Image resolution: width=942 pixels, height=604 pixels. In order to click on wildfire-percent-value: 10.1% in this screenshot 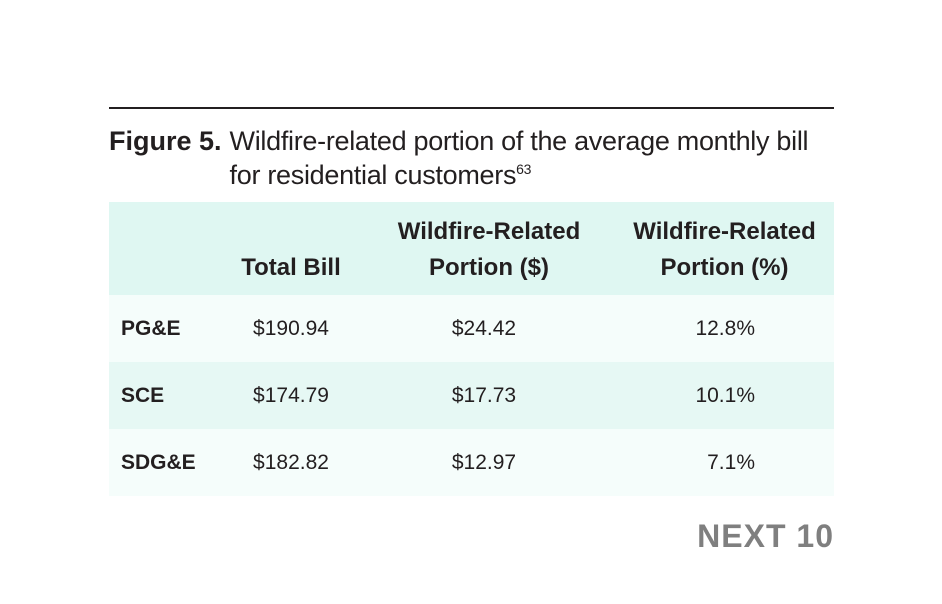, I will do `click(725, 395)`.